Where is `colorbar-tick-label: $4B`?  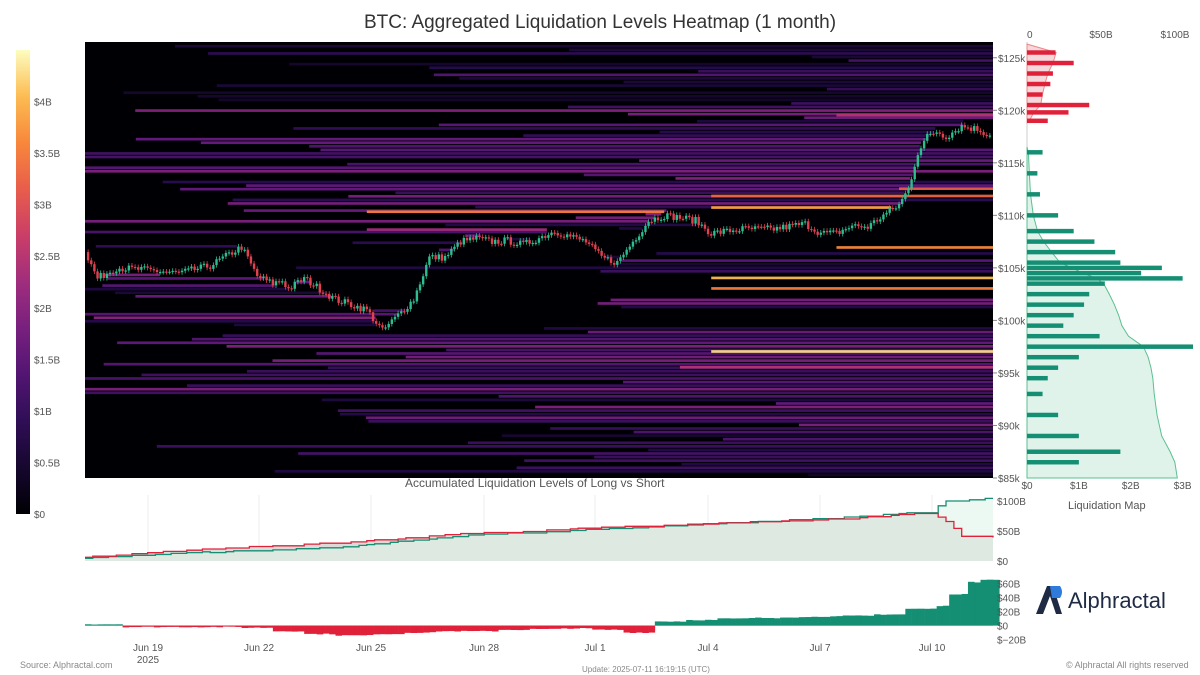 colorbar-tick-label: $4B is located at coordinates (43, 103).